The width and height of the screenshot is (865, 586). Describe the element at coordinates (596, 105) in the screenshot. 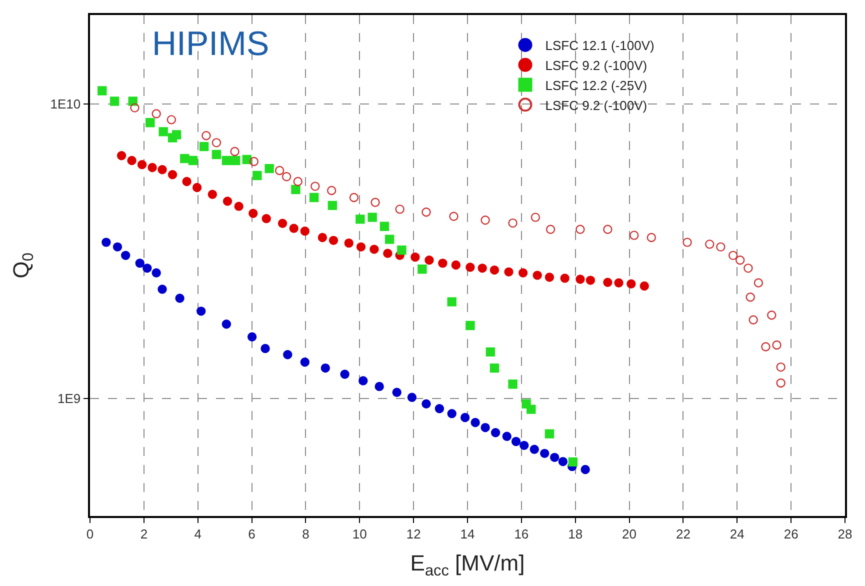

I see `legend-label: LSFC 9.2 (-100V)` at that location.